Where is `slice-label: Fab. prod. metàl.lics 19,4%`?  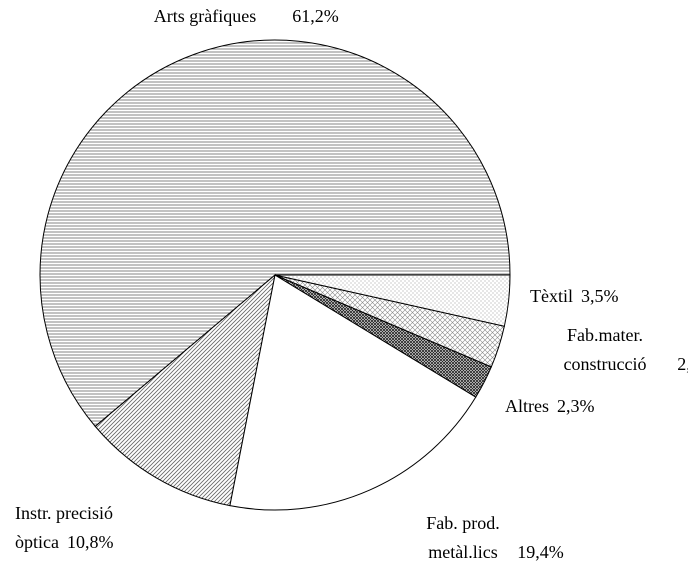
slice-label: Fab. prod. metàl.lics 19,4% is located at coordinates (494, 537).